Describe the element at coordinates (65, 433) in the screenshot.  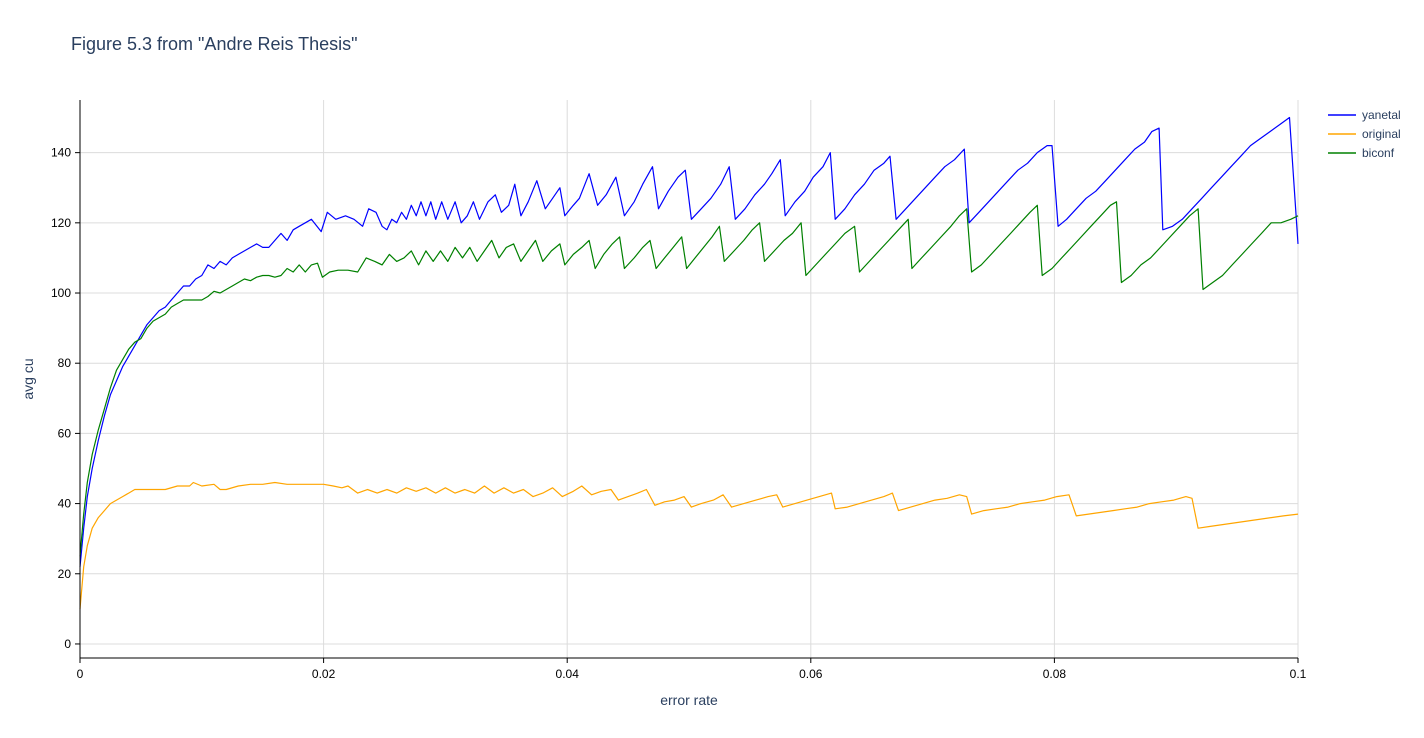
I see `y-tick-label: 60` at that location.